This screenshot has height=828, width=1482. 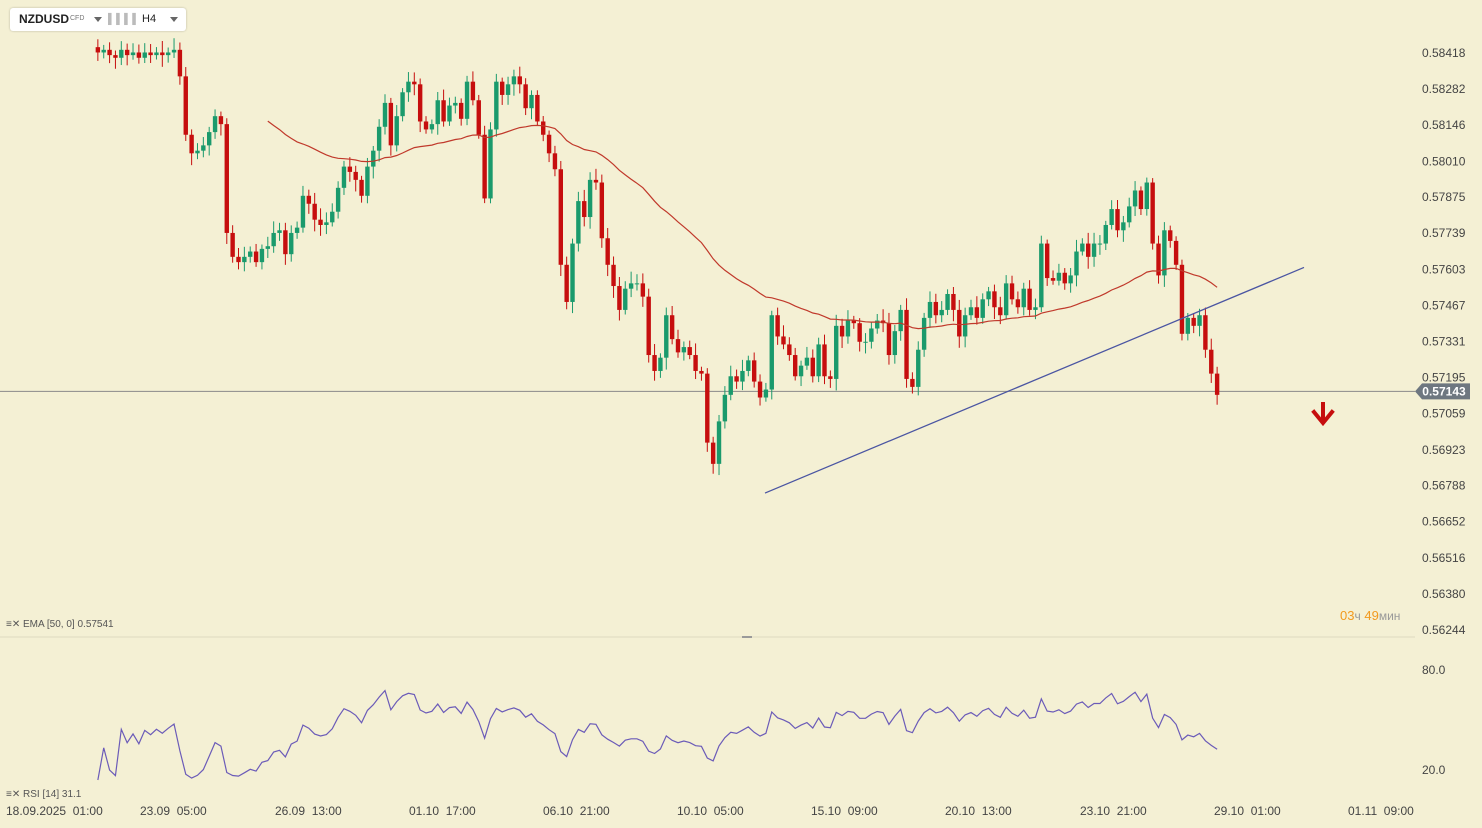 I want to click on time-tick-label: 01.10 17:00, so click(x=442, y=811).